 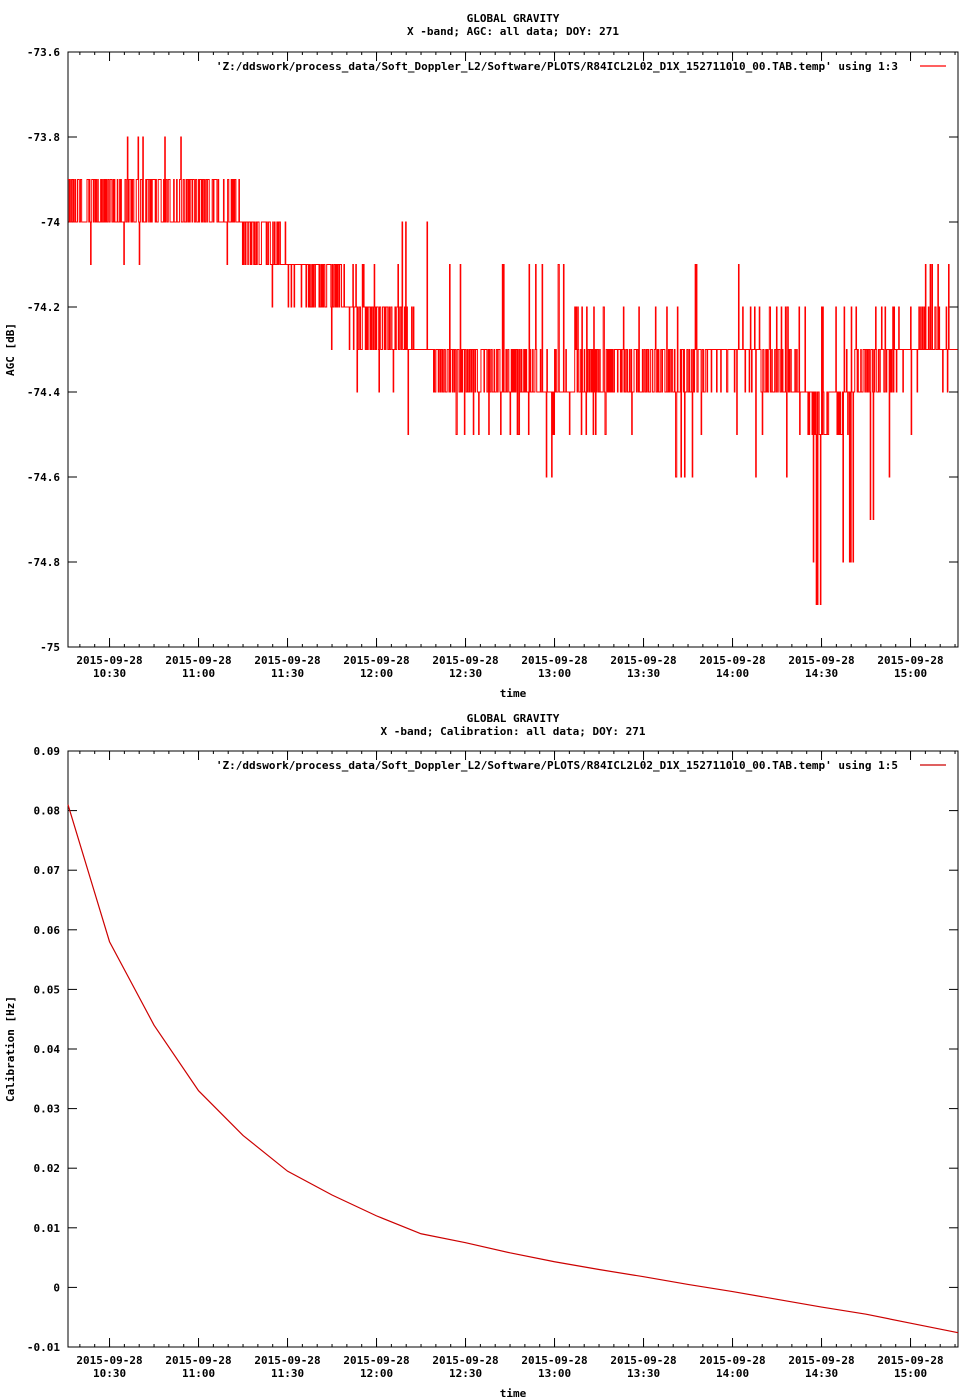 What do you see at coordinates (43, 562) in the screenshot?
I see `agc-y-tick-label: -74.8` at bounding box center [43, 562].